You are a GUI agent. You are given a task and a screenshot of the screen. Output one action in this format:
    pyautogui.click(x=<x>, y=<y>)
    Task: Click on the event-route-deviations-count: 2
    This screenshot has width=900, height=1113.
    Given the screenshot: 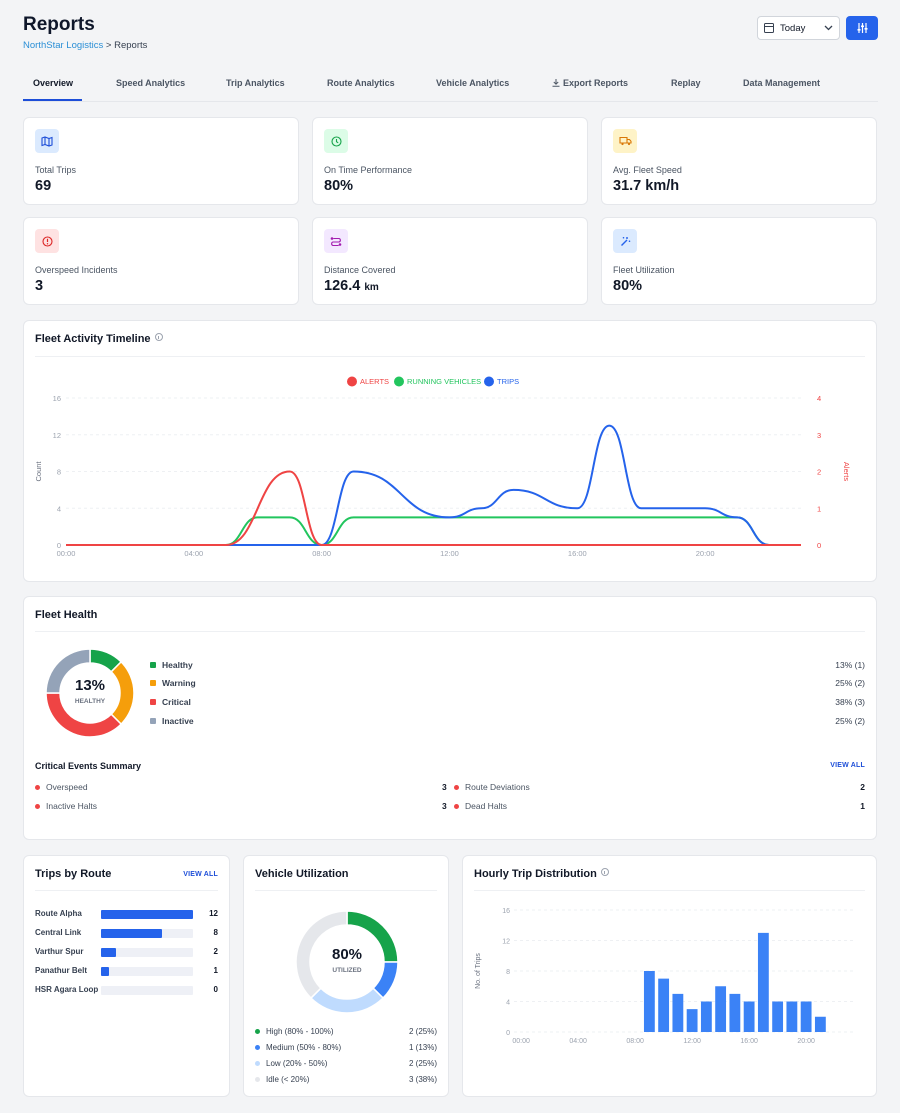 What is the action you would take?
    pyautogui.click(x=862, y=787)
    